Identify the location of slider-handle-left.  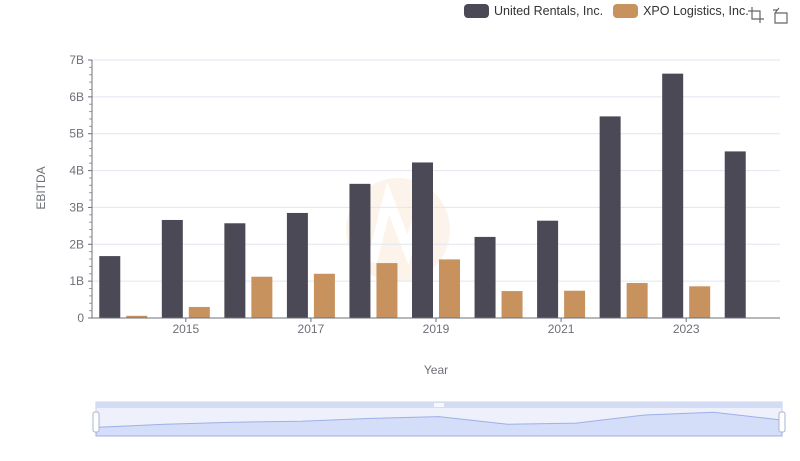
(96, 422).